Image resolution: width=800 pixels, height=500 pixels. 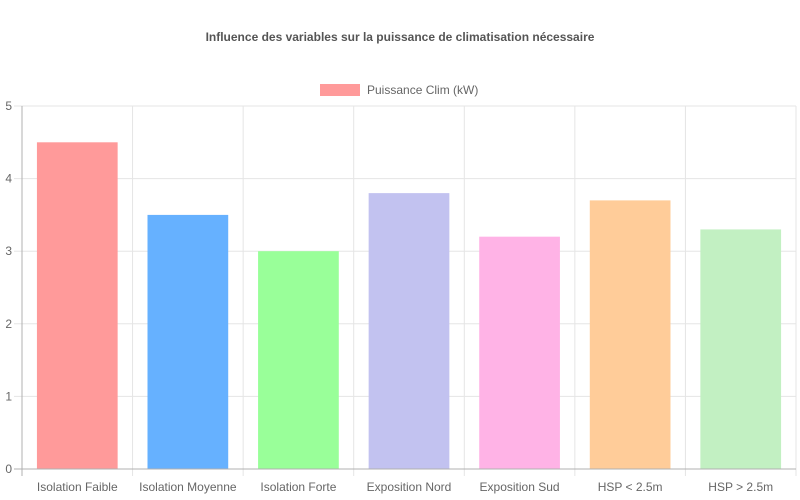 I want to click on legend-label: Puissance Clim (kW), so click(x=422, y=90).